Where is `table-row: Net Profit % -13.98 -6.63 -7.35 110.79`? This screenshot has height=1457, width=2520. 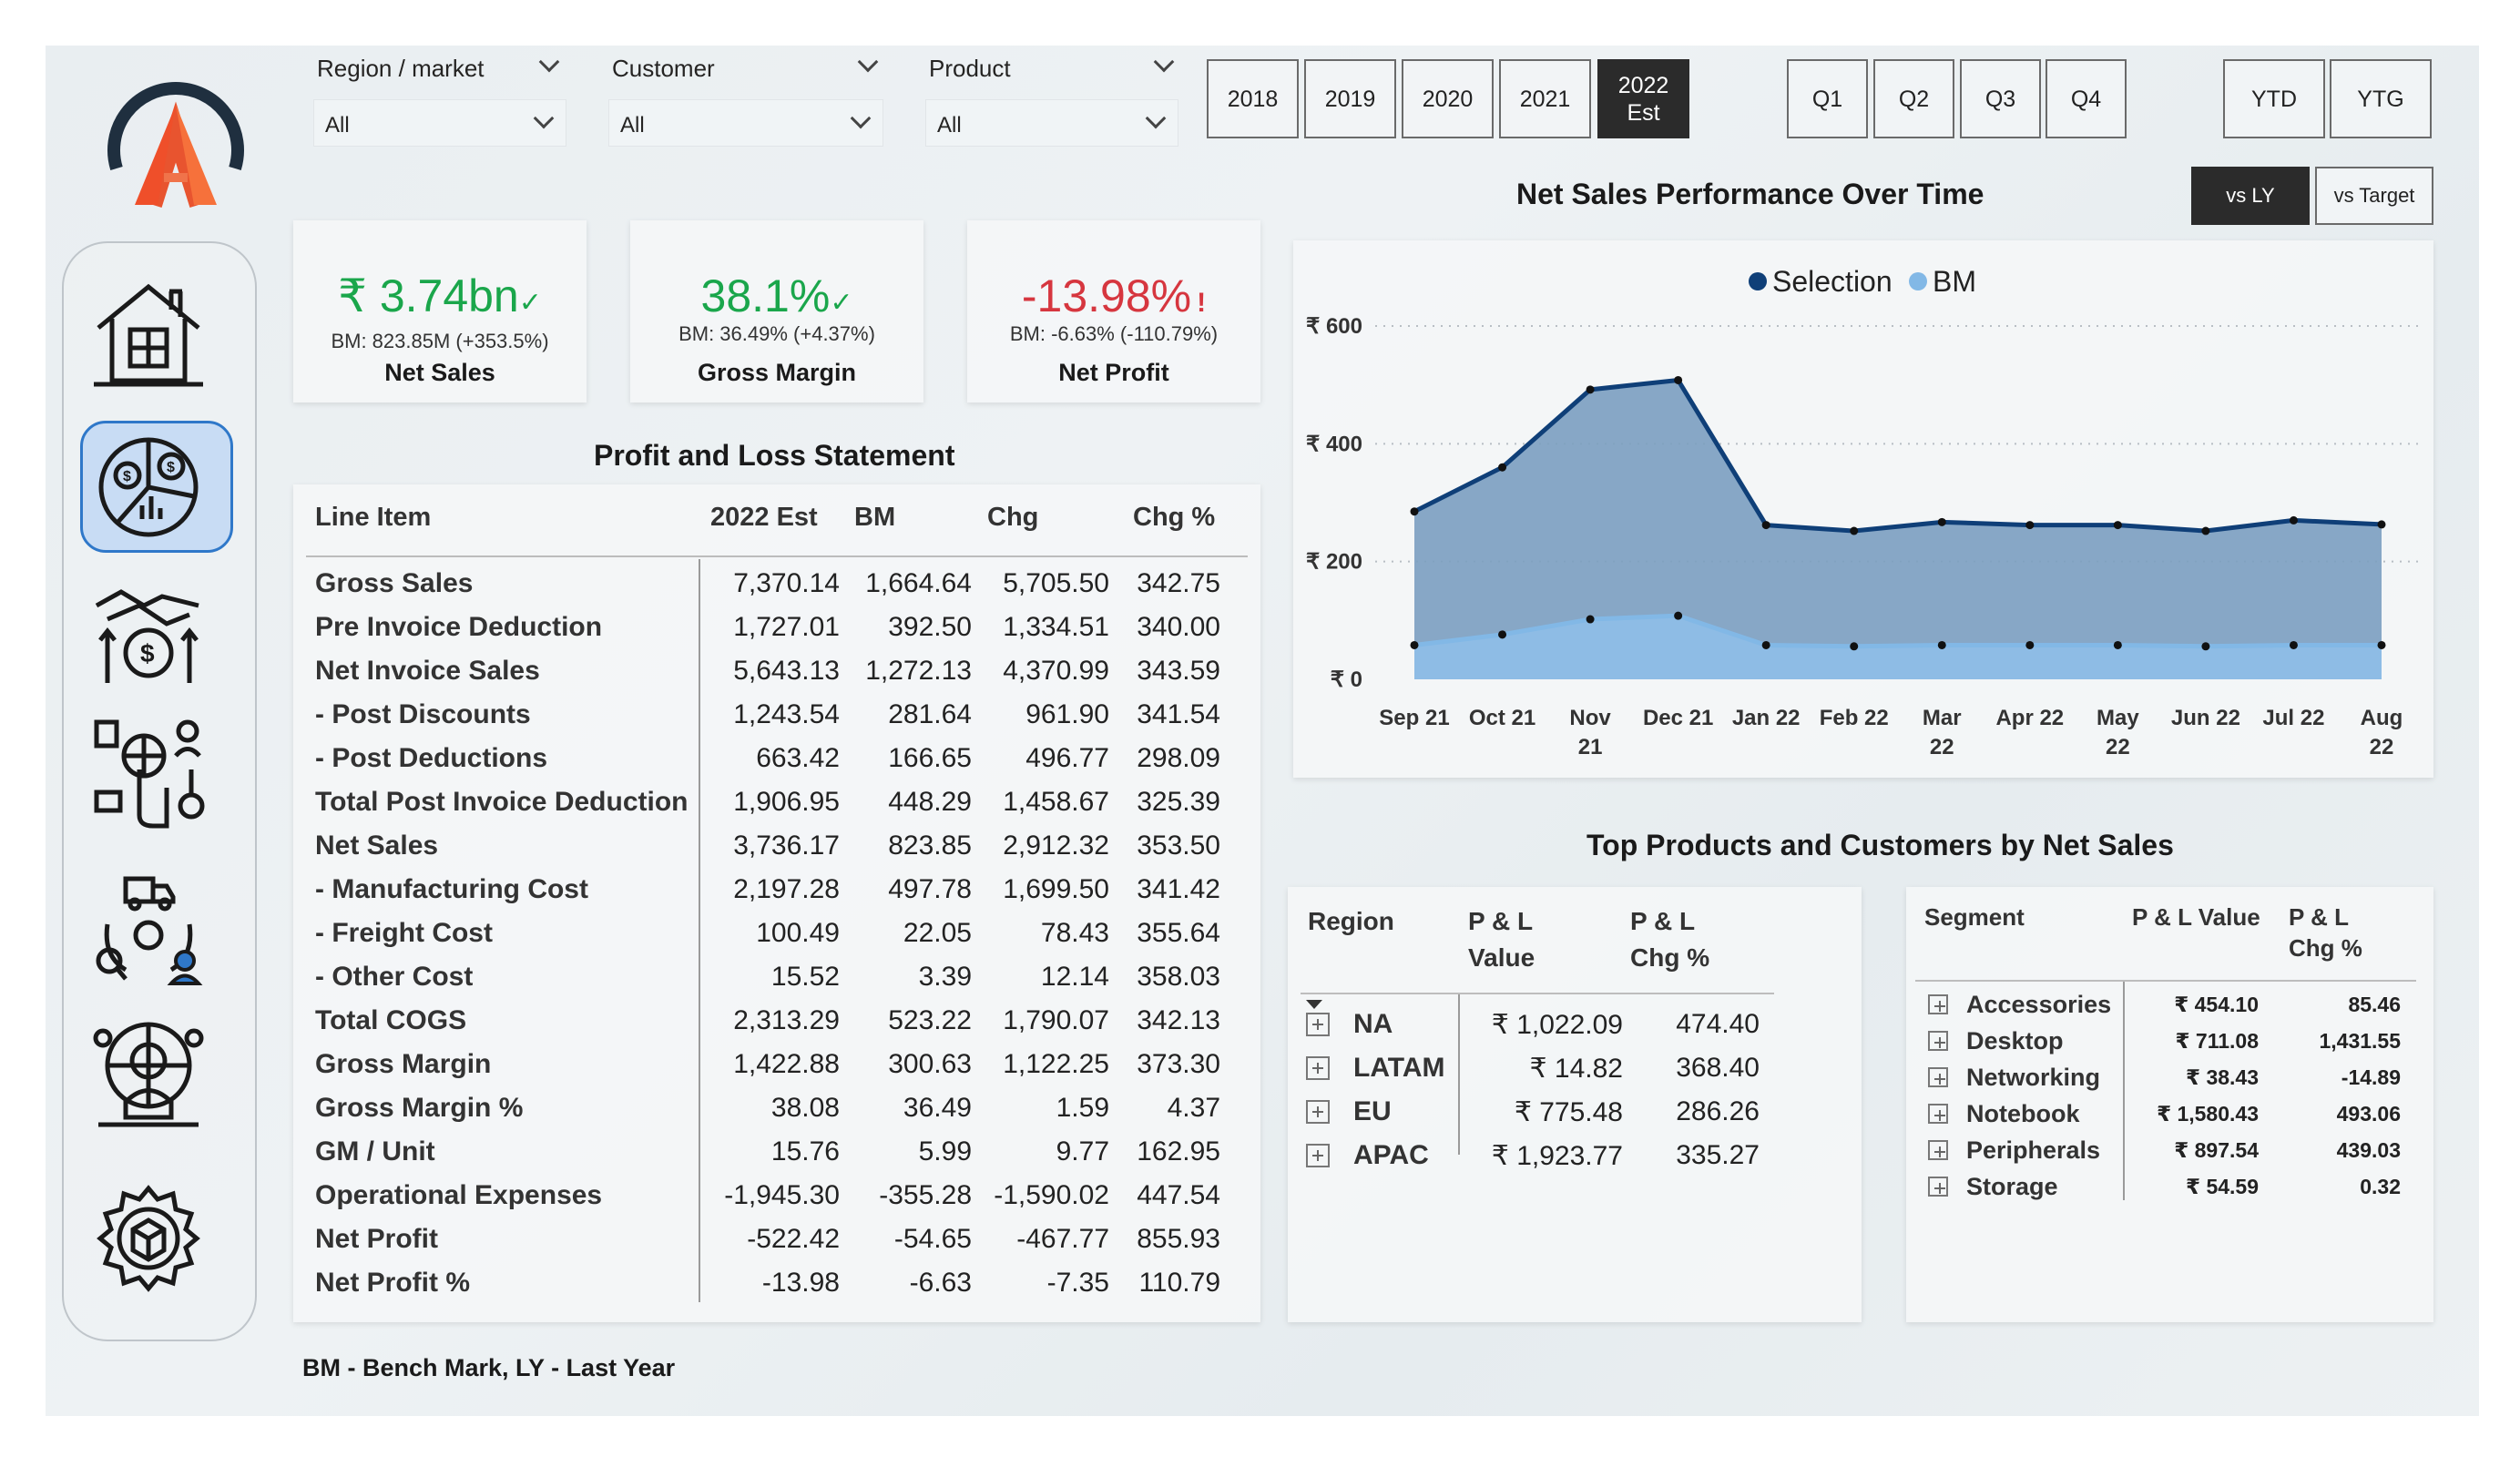 table-row: Net Profit % -13.98 -6.63 -7.35 110.79 is located at coordinates (777, 1284).